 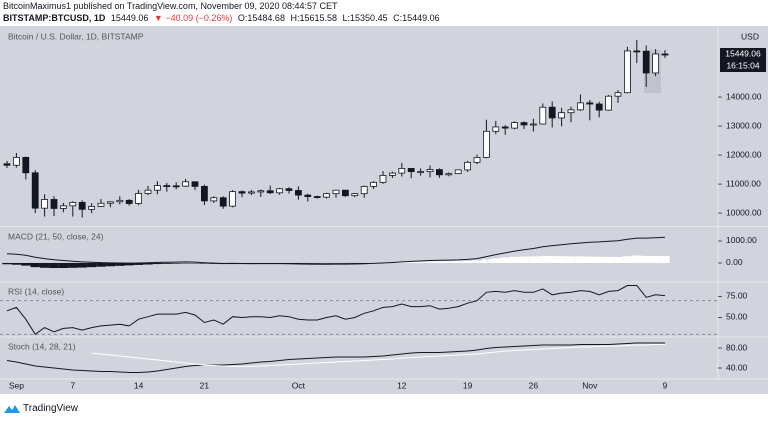 What do you see at coordinates (743, 54) in the screenshot?
I see `last-price-box` at bounding box center [743, 54].